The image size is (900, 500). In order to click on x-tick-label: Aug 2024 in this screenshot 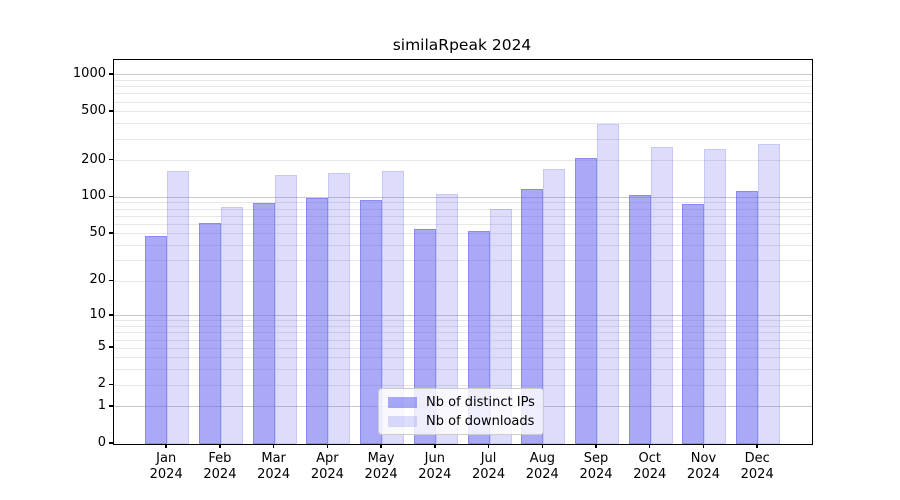, I will do `click(542, 466)`.